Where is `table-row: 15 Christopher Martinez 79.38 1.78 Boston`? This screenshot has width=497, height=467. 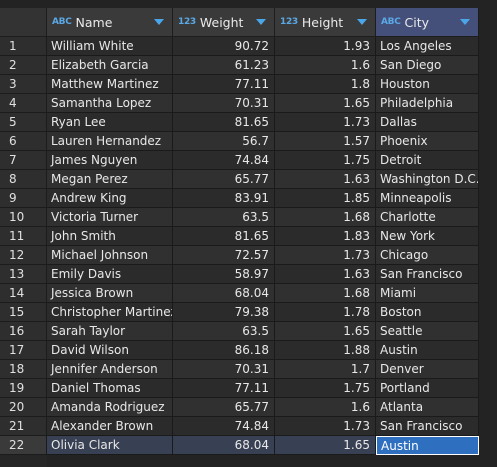 table-row: 15 Christopher Martinez 79.38 1.78 Boston is located at coordinates (248, 312).